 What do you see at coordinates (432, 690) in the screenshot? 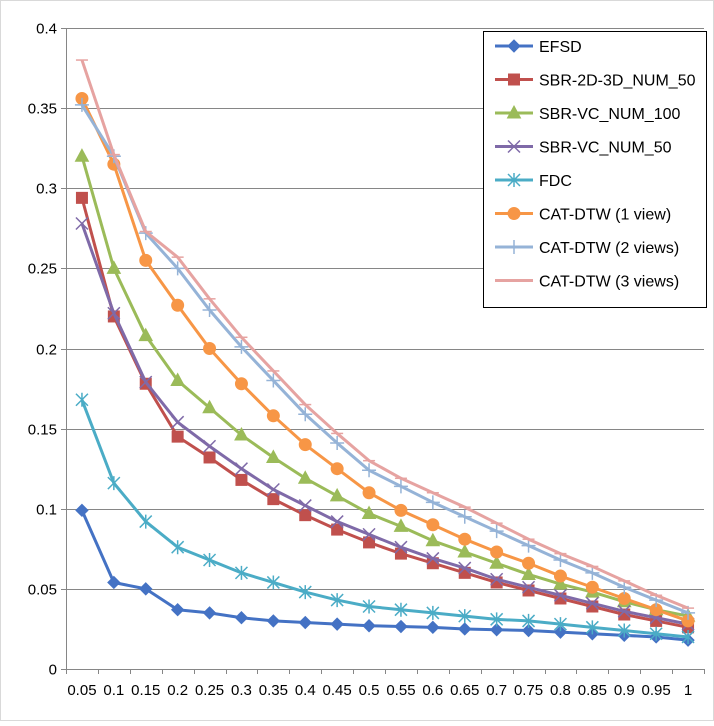
I see `x-tick-label: 0.6` at bounding box center [432, 690].